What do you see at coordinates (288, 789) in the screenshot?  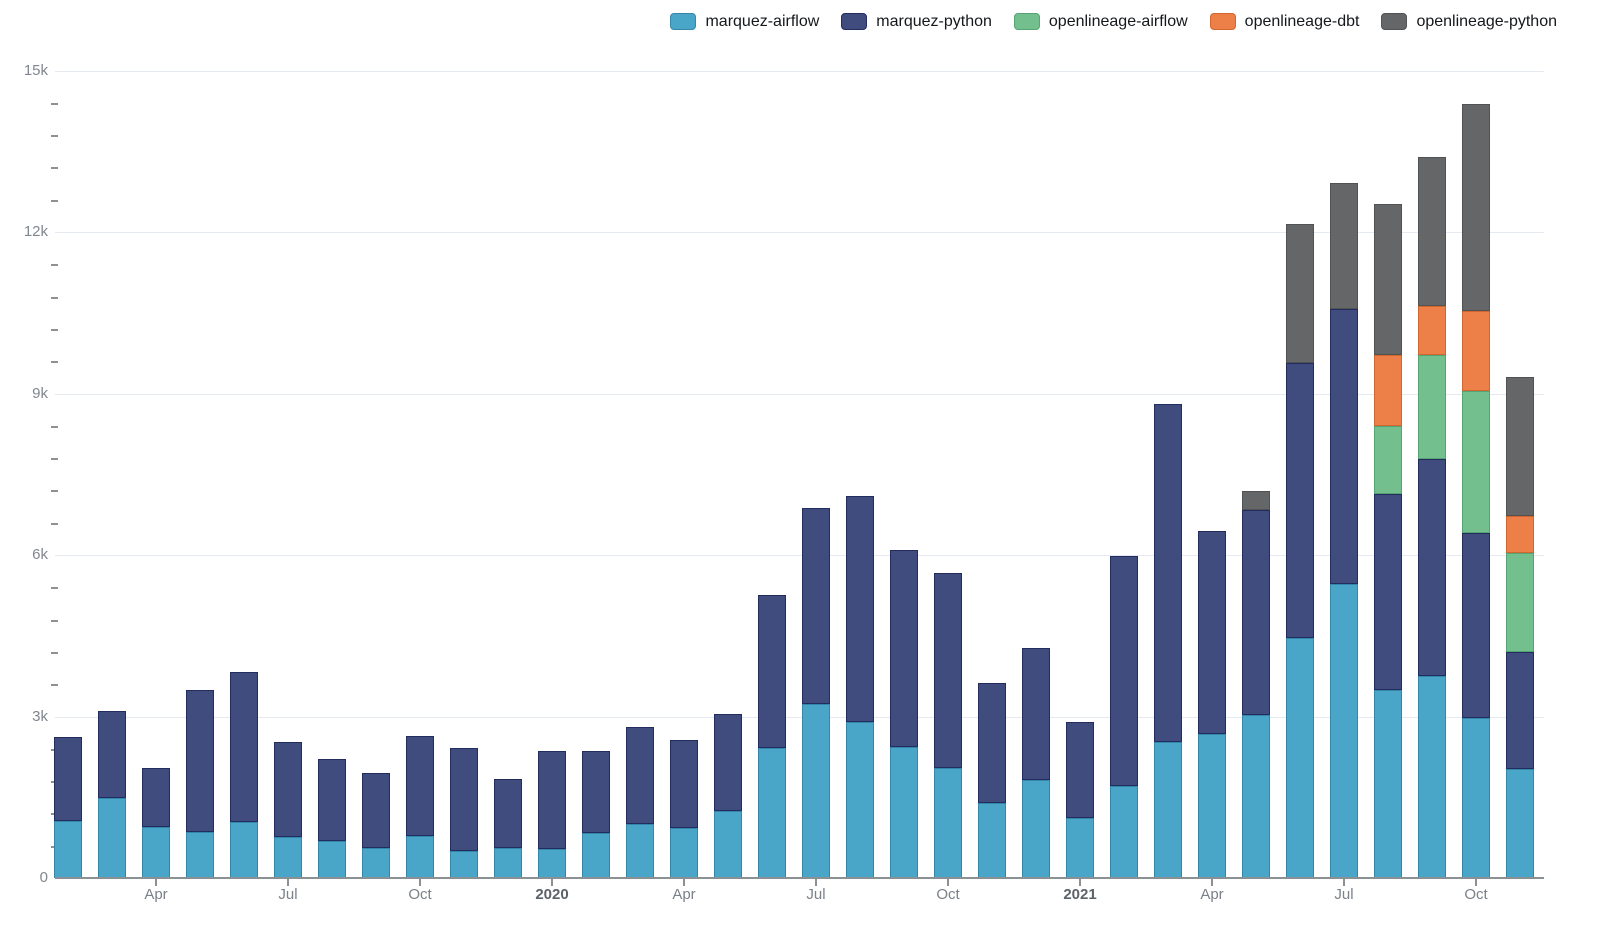 I see `bar-segment-marquez-python-jul-2019` at bounding box center [288, 789].